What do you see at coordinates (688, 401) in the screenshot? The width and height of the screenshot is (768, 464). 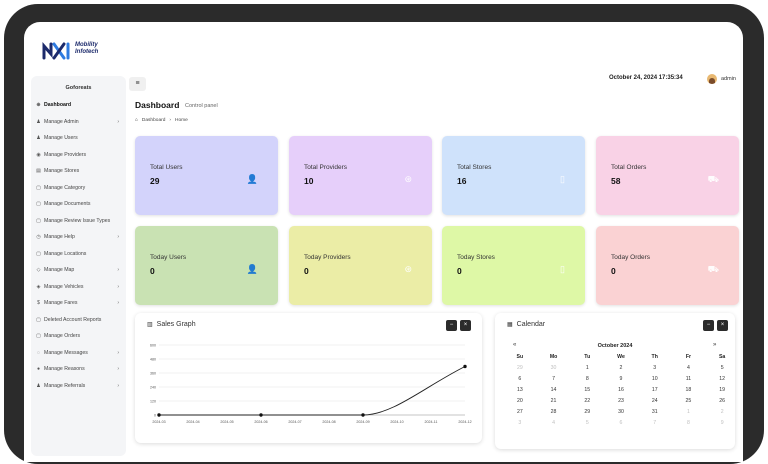 I see `calendar-day: 25` at bounding box center [688, 401].